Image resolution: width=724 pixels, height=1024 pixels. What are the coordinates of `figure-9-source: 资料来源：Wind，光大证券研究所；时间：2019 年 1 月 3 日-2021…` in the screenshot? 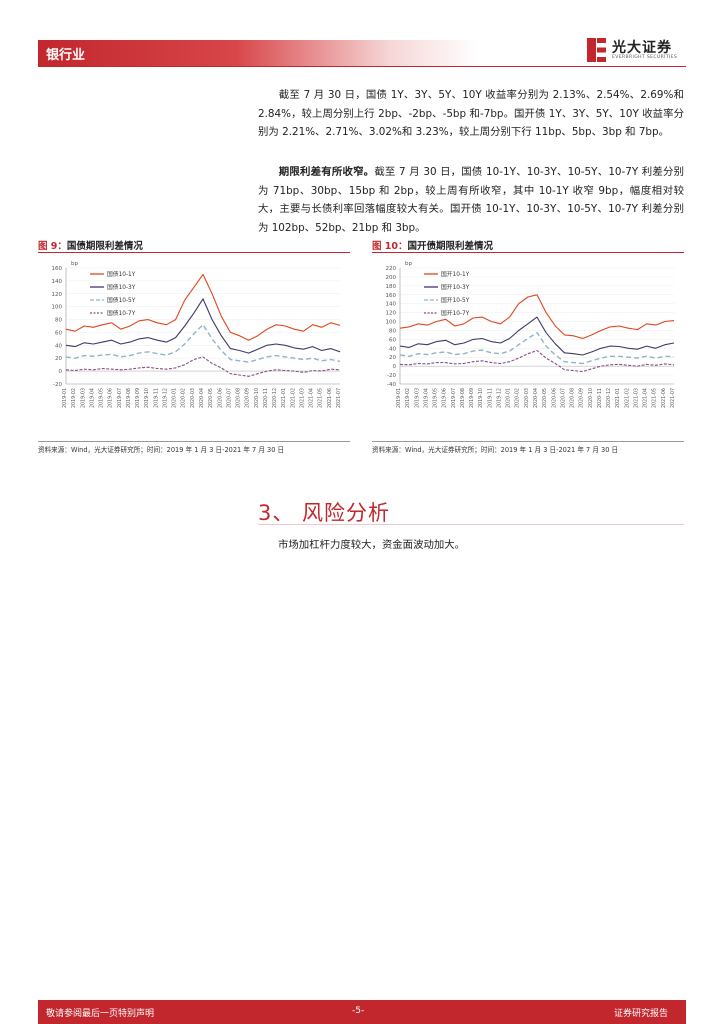 It's located at (161, 450).